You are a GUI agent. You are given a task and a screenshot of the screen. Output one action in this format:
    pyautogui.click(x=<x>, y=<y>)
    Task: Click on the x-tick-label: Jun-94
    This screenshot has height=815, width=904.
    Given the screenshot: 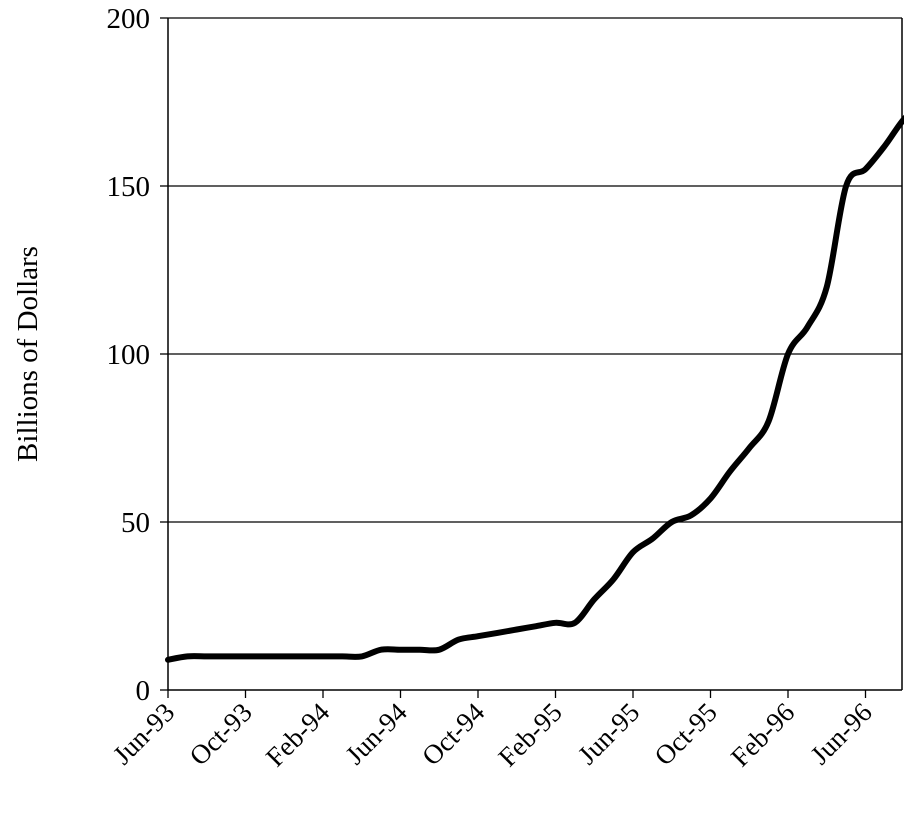 What is the action you would take?
    pyautogui.click(x=377, y=734)
    